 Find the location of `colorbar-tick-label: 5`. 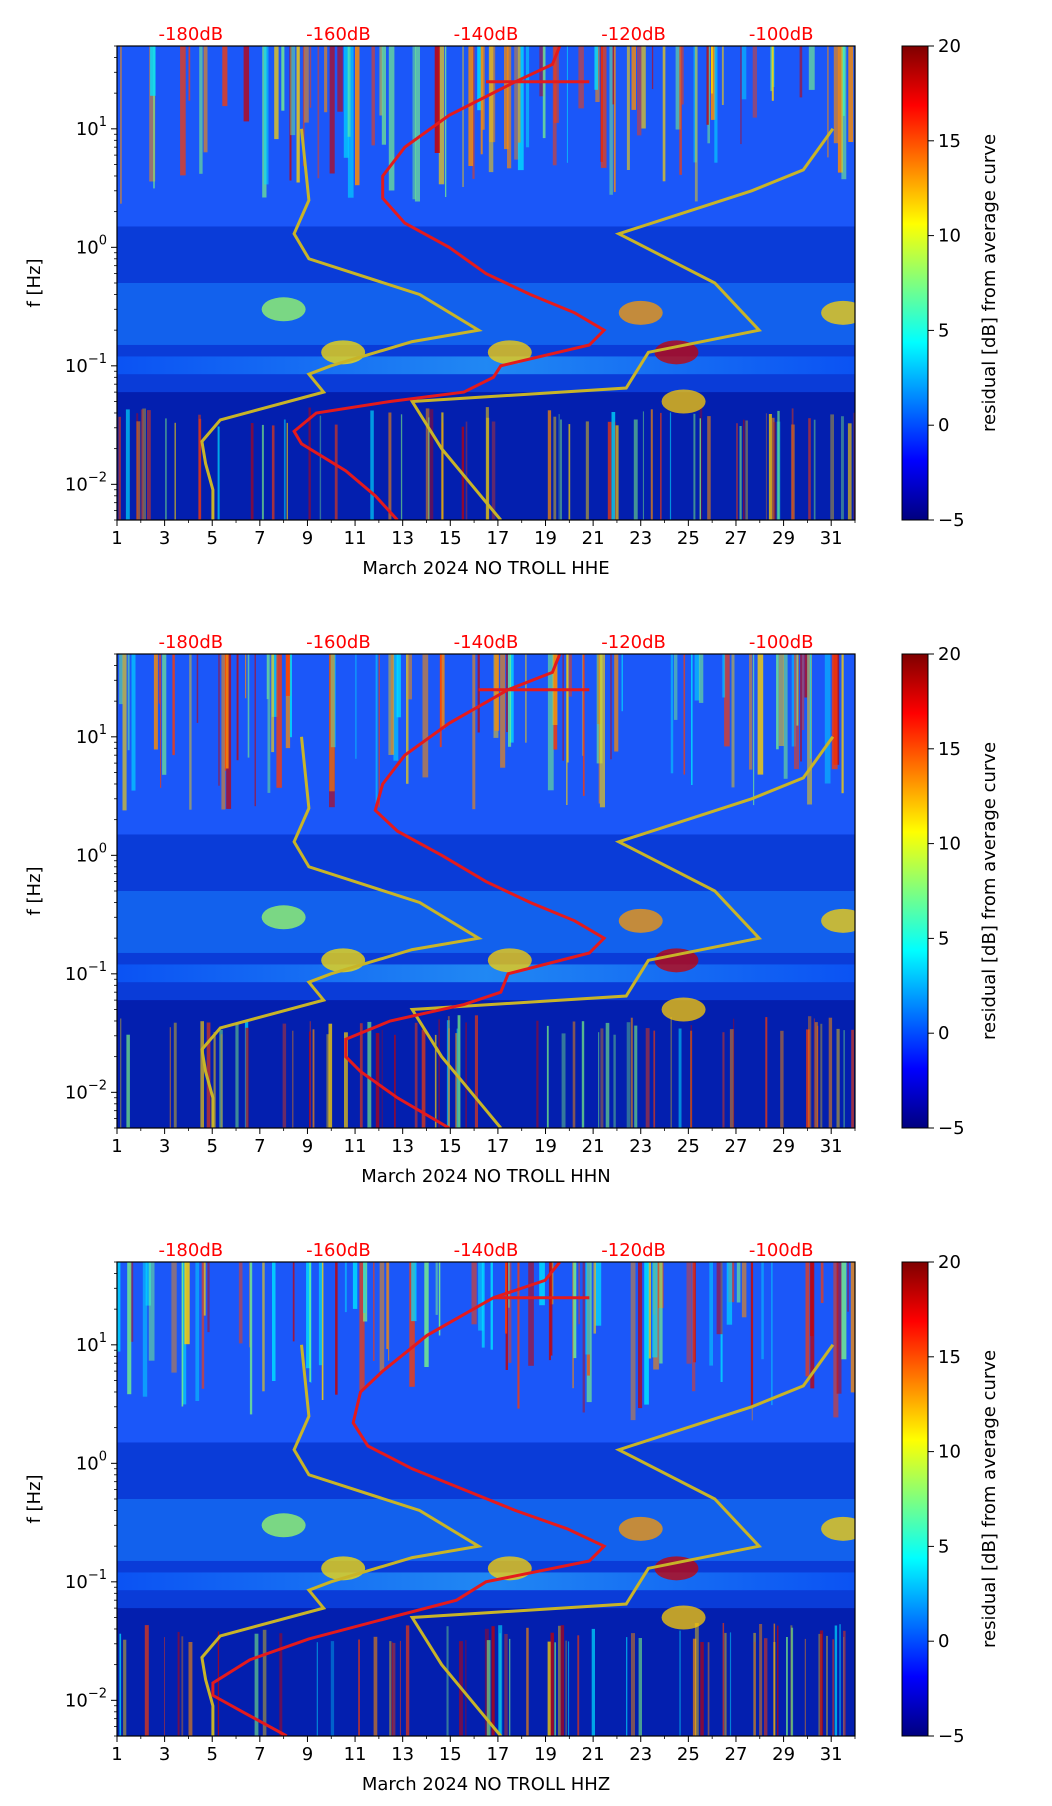

colorbar-tick-label: 5 is located at coordinates (943, 1546).